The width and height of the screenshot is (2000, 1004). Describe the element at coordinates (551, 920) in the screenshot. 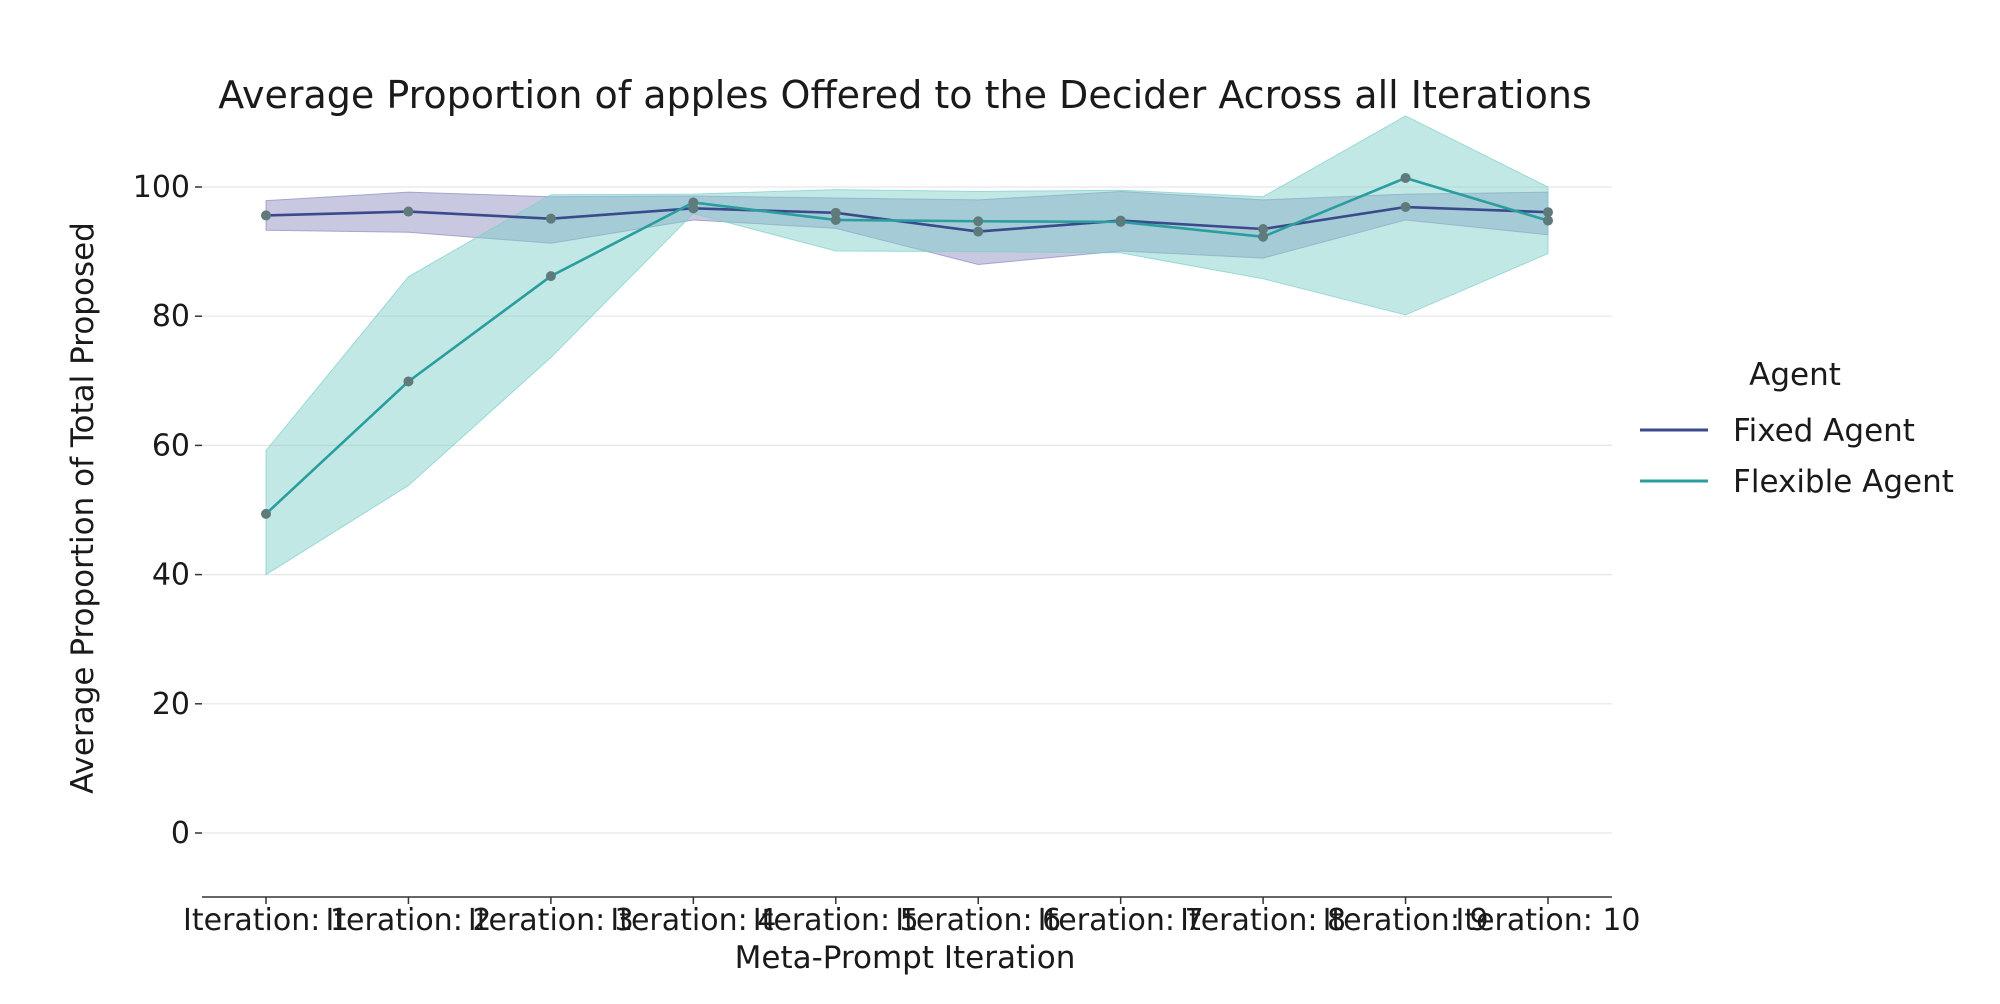

I see `x-tick-label: Iteration: 3` at that location.